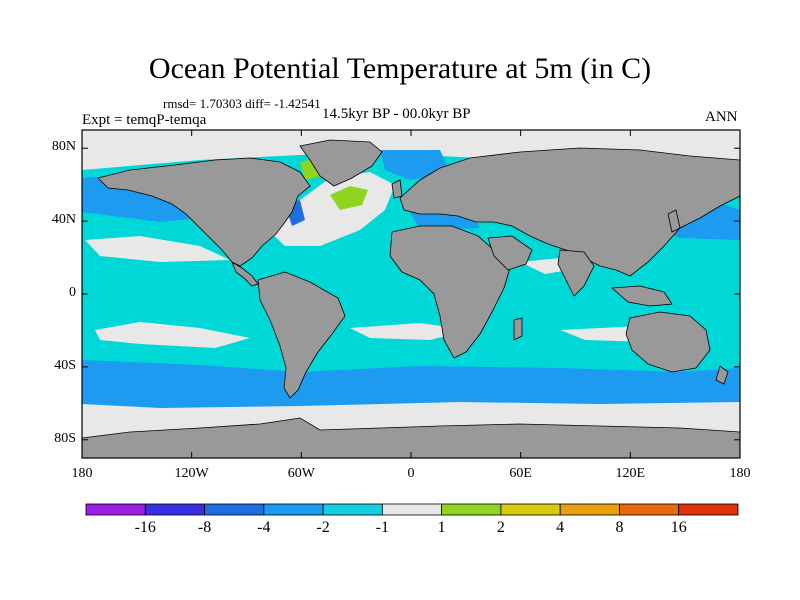 The width and height of the screenshot is (800, 600). Describe the element at coordinates (323, 527) in the screenshot. I see `colorbar-label: -2` at that location.